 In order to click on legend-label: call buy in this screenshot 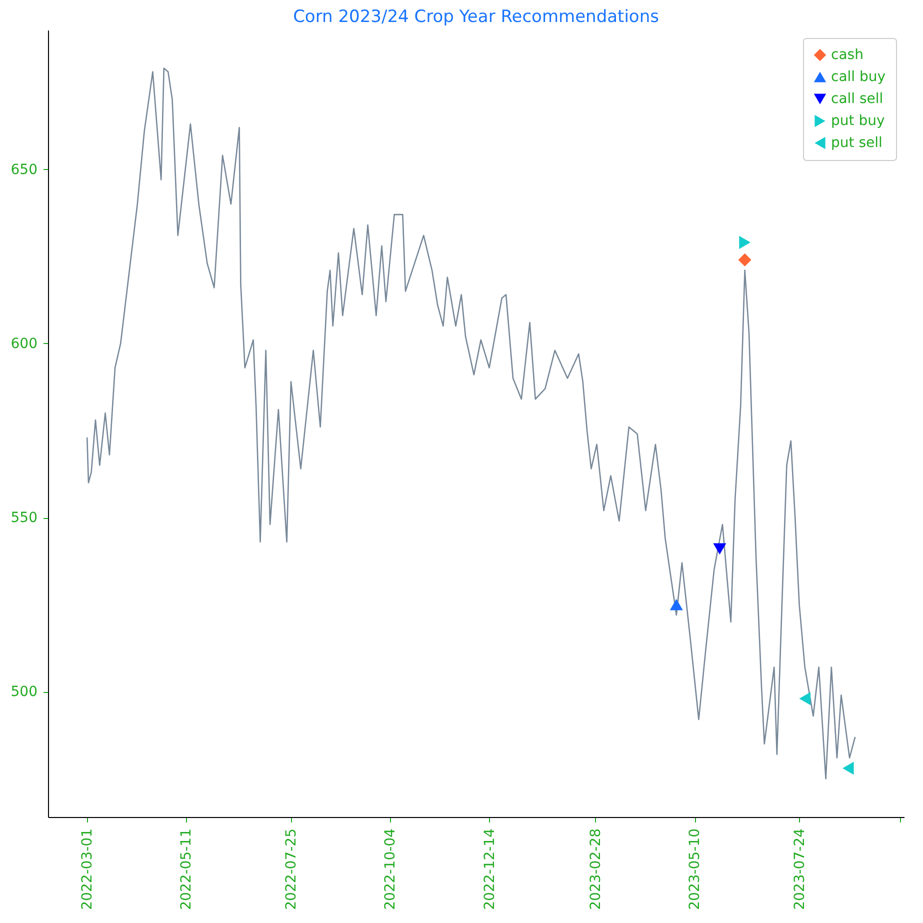, I will do `click(858, 77)`.